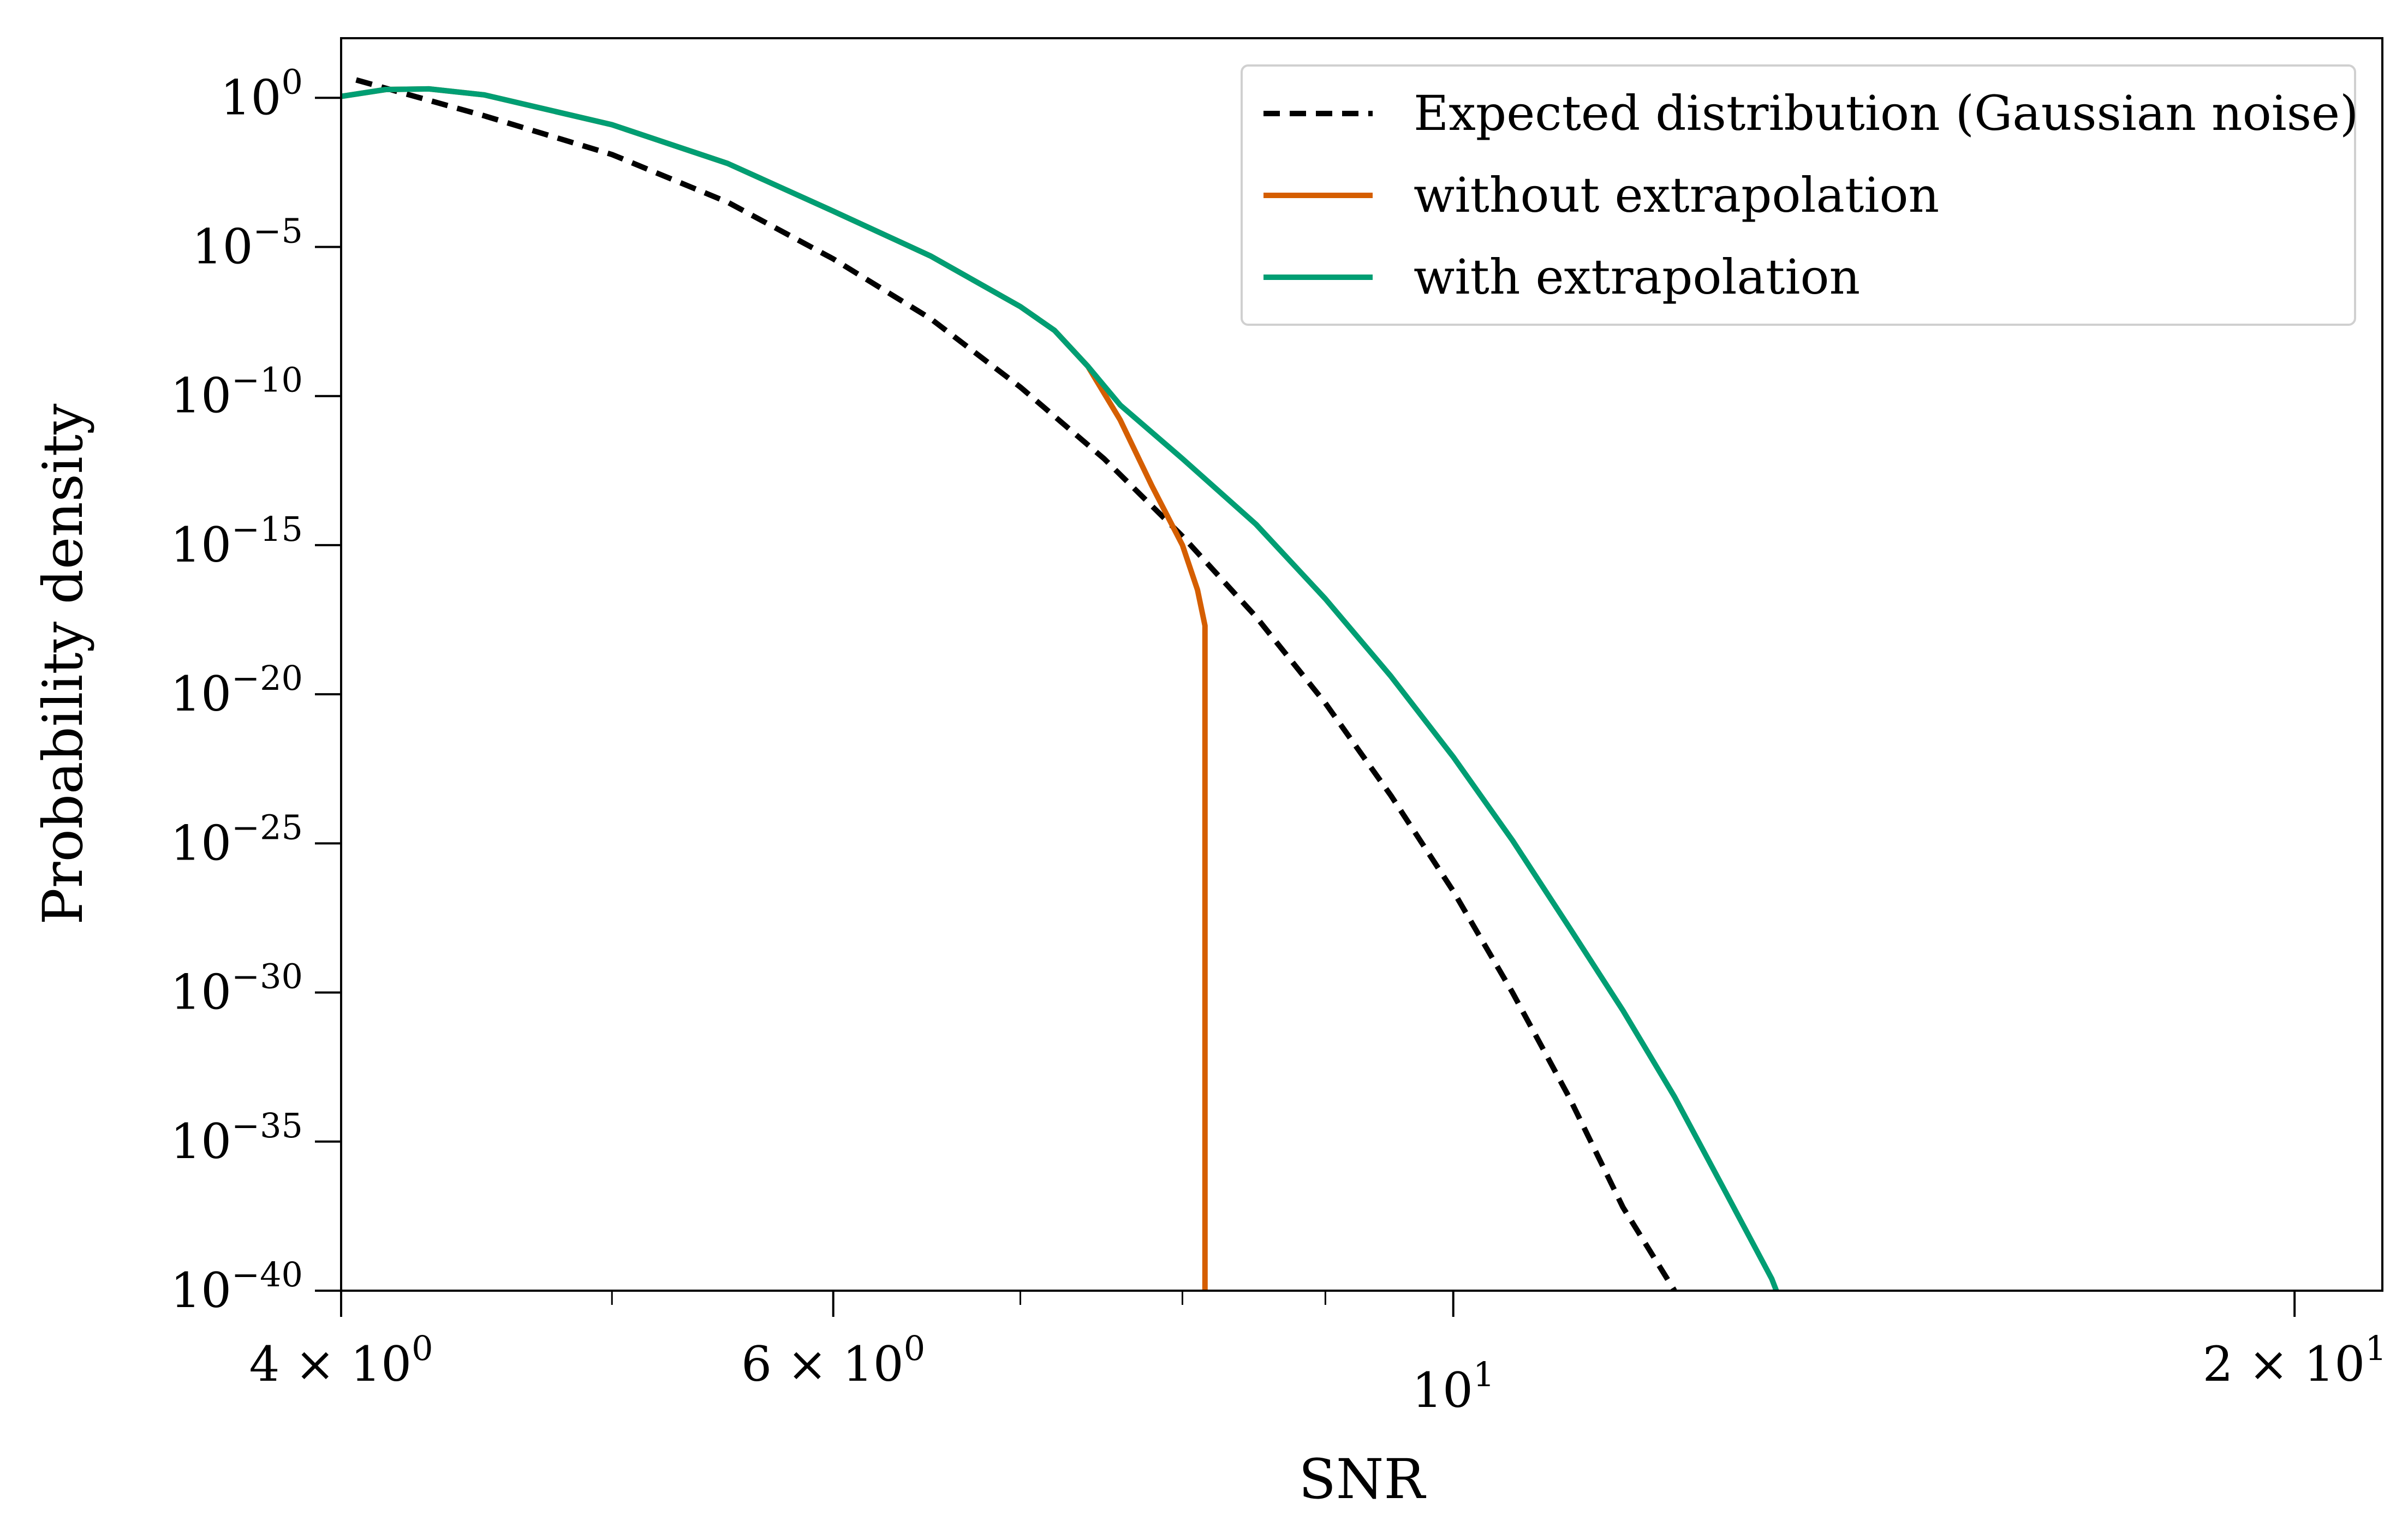 This screenshot has width=2408, height=1539. I want to click on y-tick-label-8: 10⁻⁴⁰, so click(236, 1287).